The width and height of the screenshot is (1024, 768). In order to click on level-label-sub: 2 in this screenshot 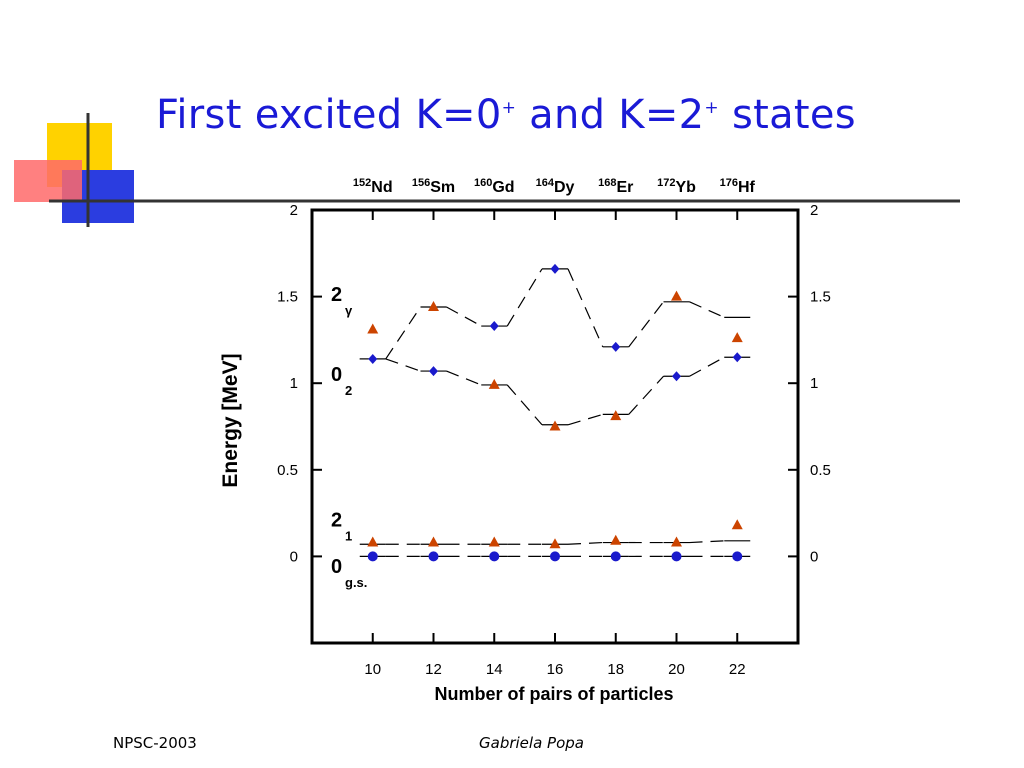, I will do `click(348, 390)`.